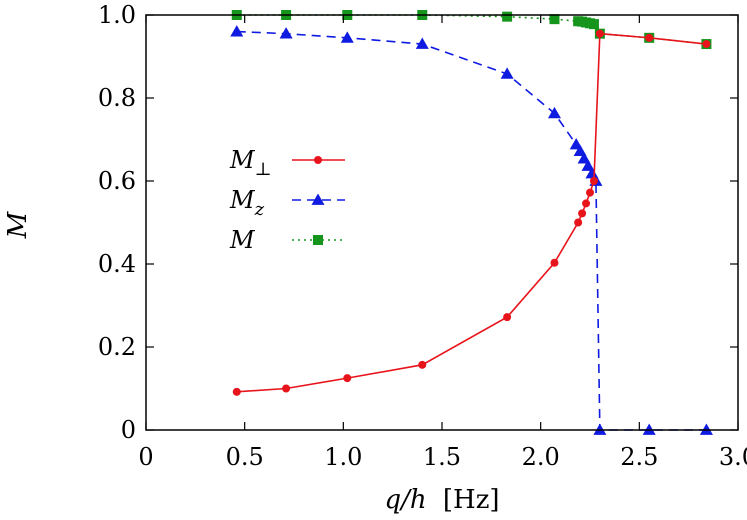 This screenshot has height=520, width=747. What do you see at coordinates (405, 500) in the screenshot?
I see `x-axis-label-variable: q/h` at bounding box center [405, 500].